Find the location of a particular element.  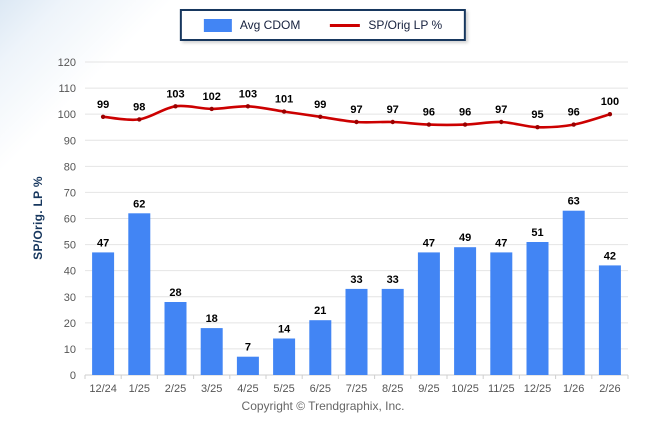

x-tick-label: 3/25 is located at coordinates (211, 389).